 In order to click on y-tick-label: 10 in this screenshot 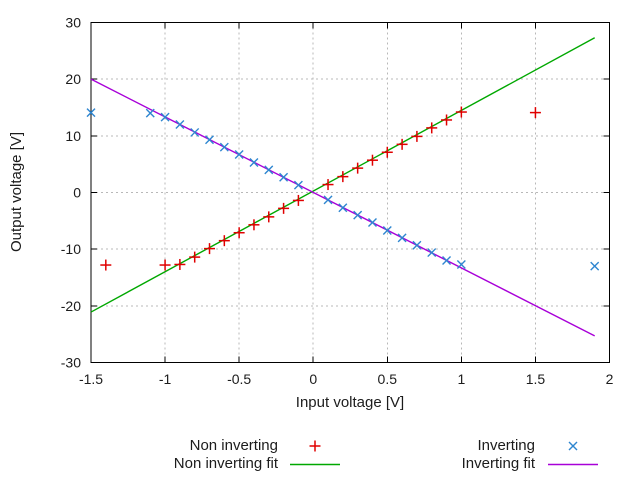, I will do `click(73, 136)`.